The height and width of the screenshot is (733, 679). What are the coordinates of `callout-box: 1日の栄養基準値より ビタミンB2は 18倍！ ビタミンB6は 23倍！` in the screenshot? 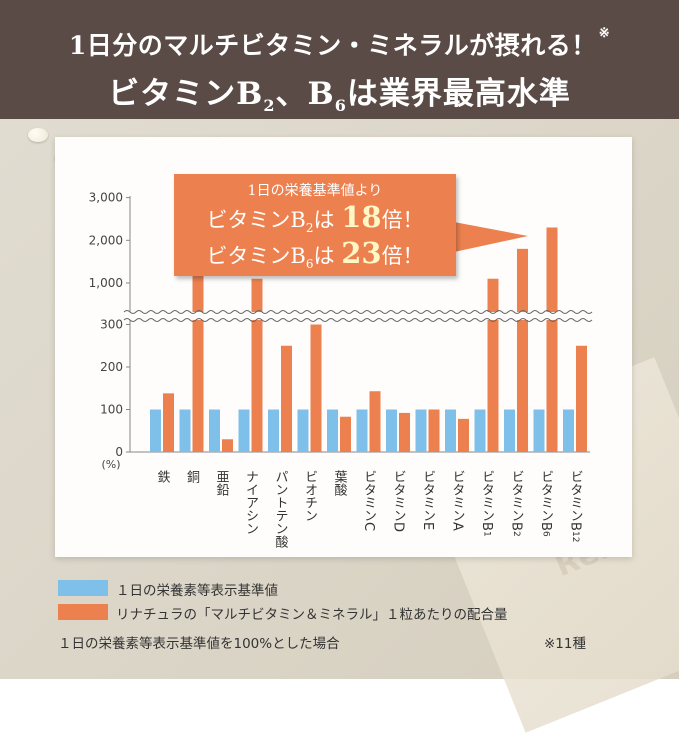 It's located at (315, 225).